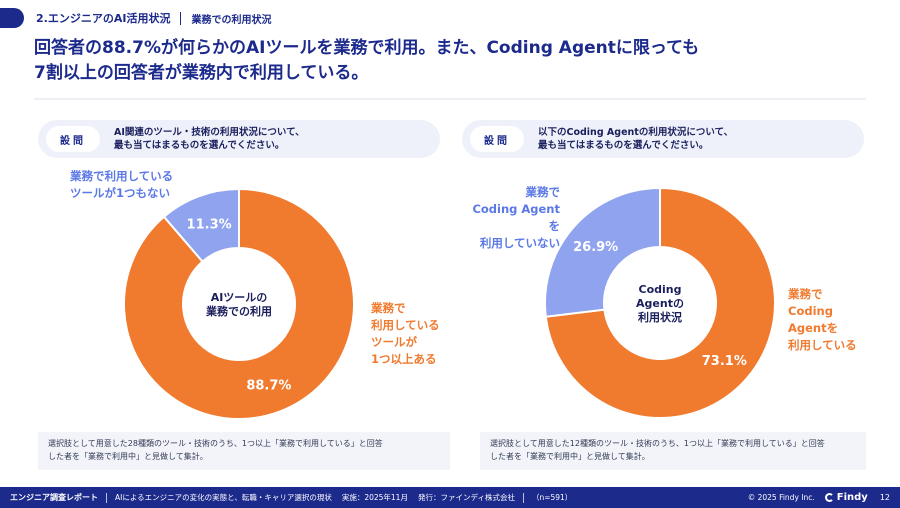  Describe the element at coordinates (405, 334) in the screenshot. I see `left-major-slice-label: 業務で 利用している ツールが 1つ以上ある` at that location.